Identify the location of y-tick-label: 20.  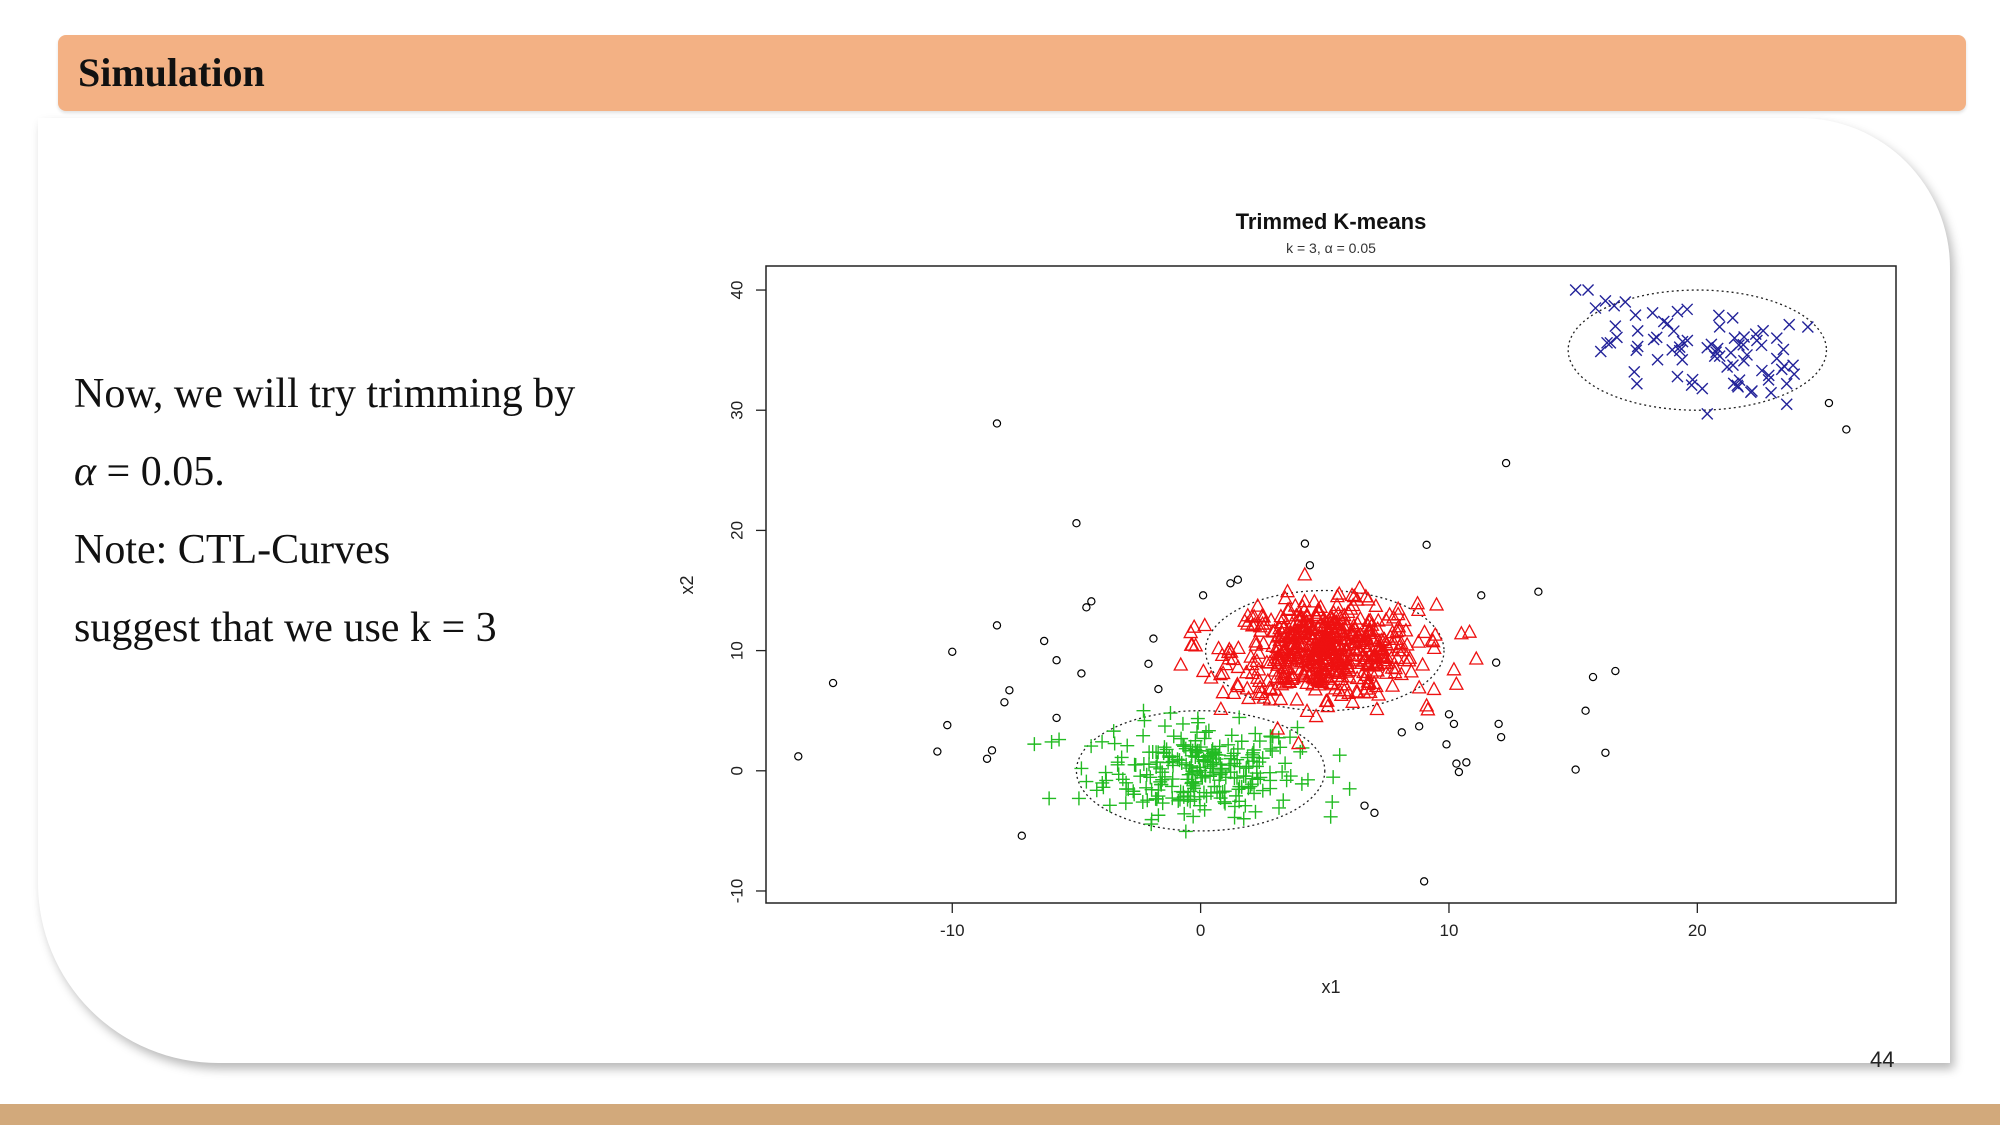
(736, 530).